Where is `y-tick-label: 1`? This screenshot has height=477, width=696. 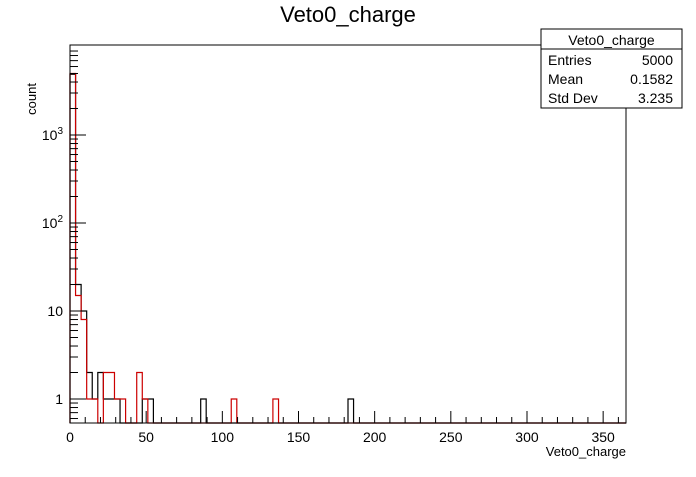 y-tick-label: 1 is located at coordinates (59, 399).